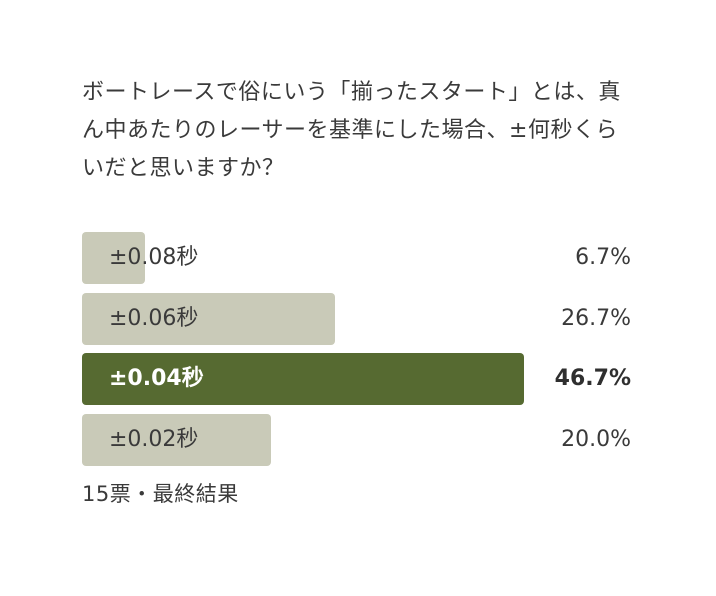 Image resolution: width=716 pixels, height=596 pixels. What do you see at coordinates (592, 378) in the screenshot?
I see `poll-option-percent: 46.7%` at bounding box center [592, 378].